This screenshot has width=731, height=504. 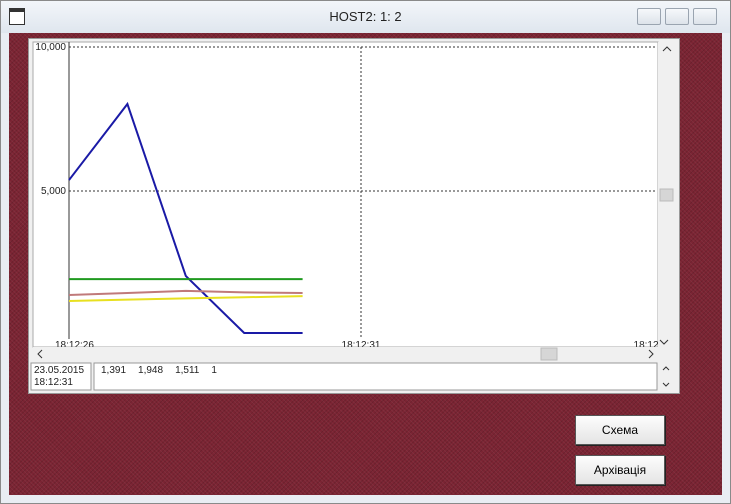 I want to click on status-date: 23.05.2015, so click(x=59, y=370).